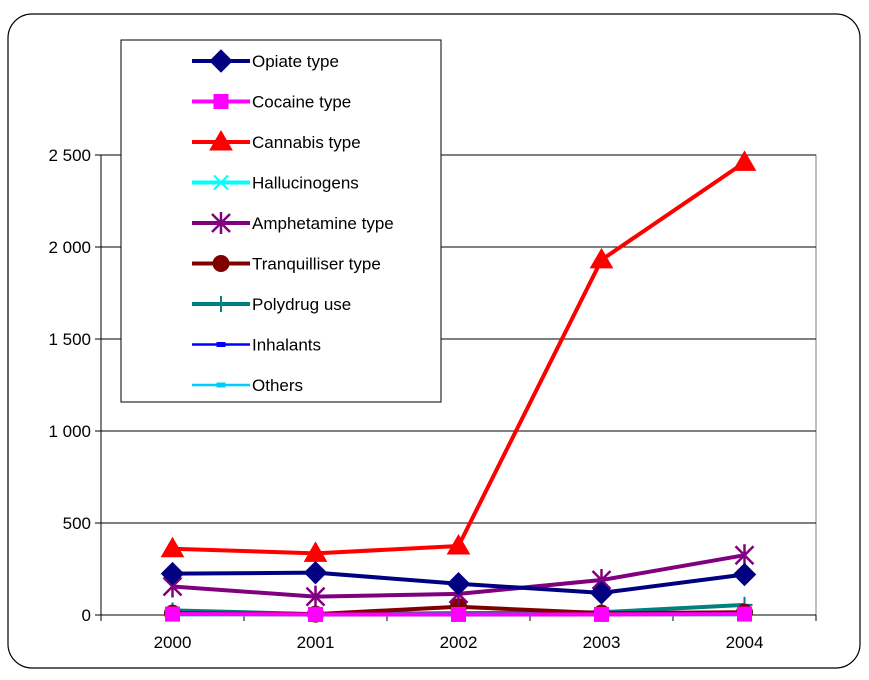 This screenshot has height=680, width=869. I want to click on legend-label: Inhalants, so click(286, 345).